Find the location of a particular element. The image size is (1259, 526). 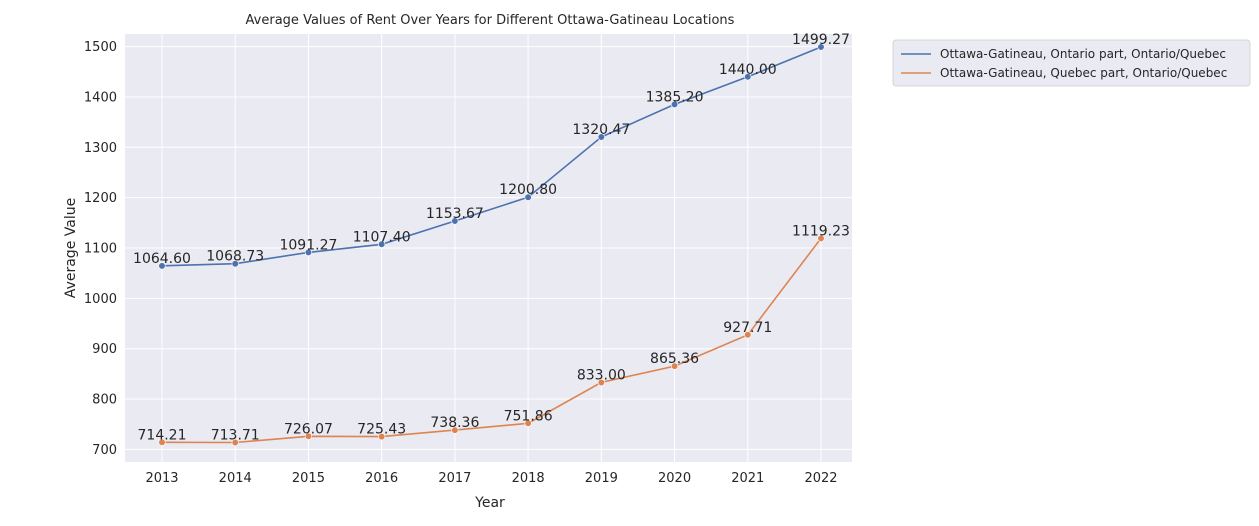

data-label: 1091.27 is located at coordinates (308, 245).